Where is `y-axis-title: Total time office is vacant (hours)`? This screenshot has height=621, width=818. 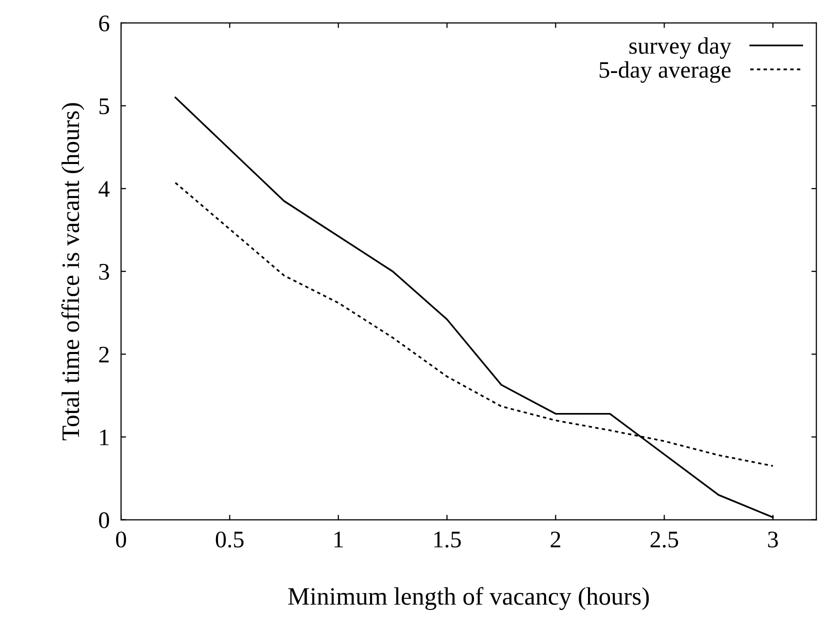
y-axis-title: Total time office is vacant (hours) is located at coordinates (72, 271).